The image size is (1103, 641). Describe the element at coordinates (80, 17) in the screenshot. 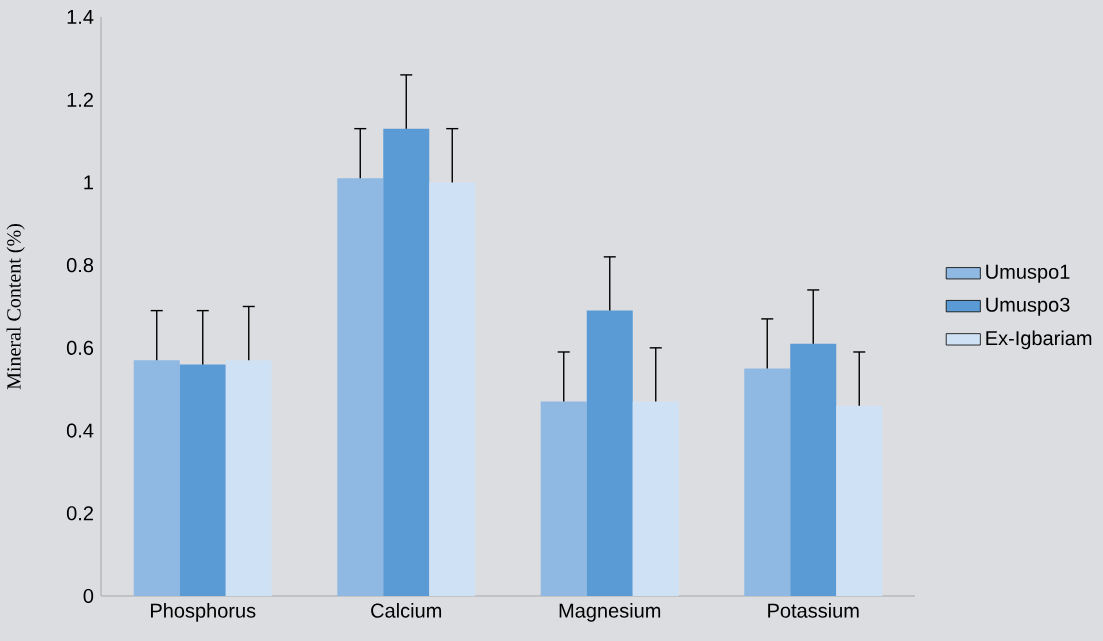

I see `y-tick-label: 1.4` at that location.